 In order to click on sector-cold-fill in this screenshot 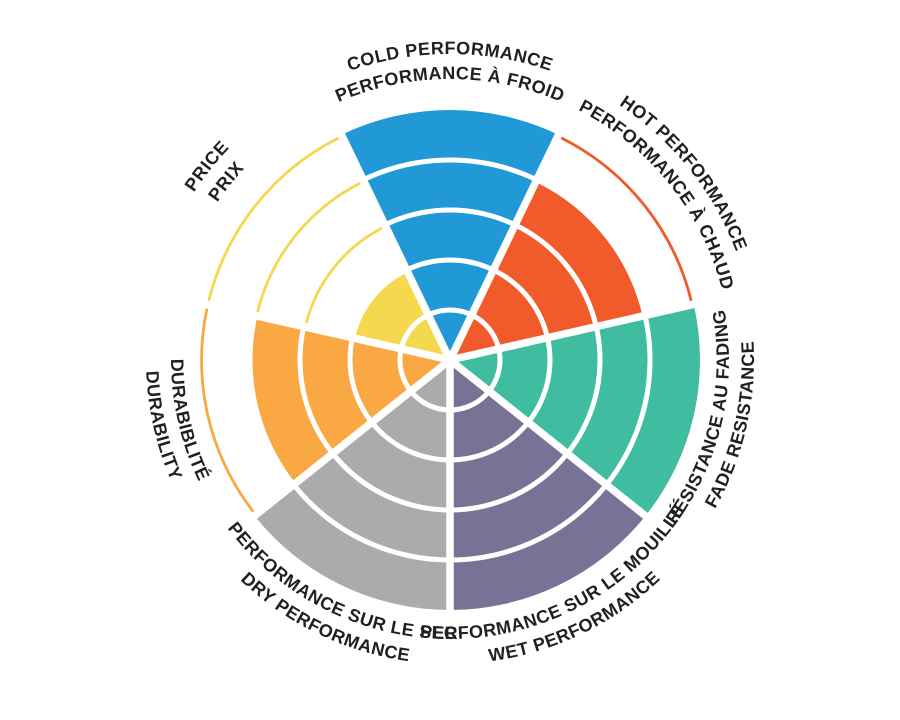, I will do `click(450, 235)`.